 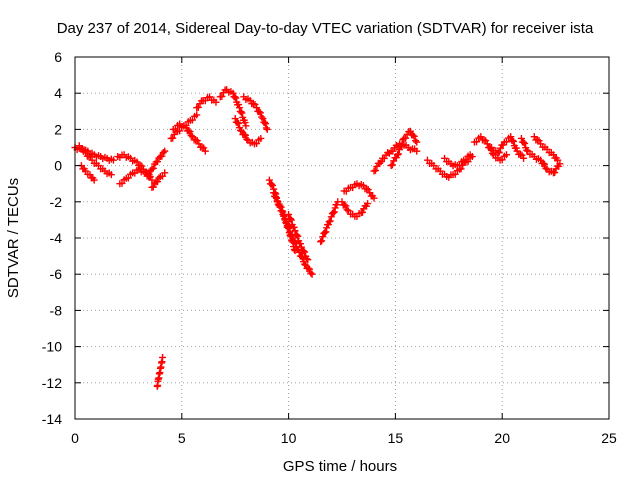 What do you see at coordinates (58, 93) in the screenshot?
I see `y-tick-label: 4` at bounding box center [58, 93].